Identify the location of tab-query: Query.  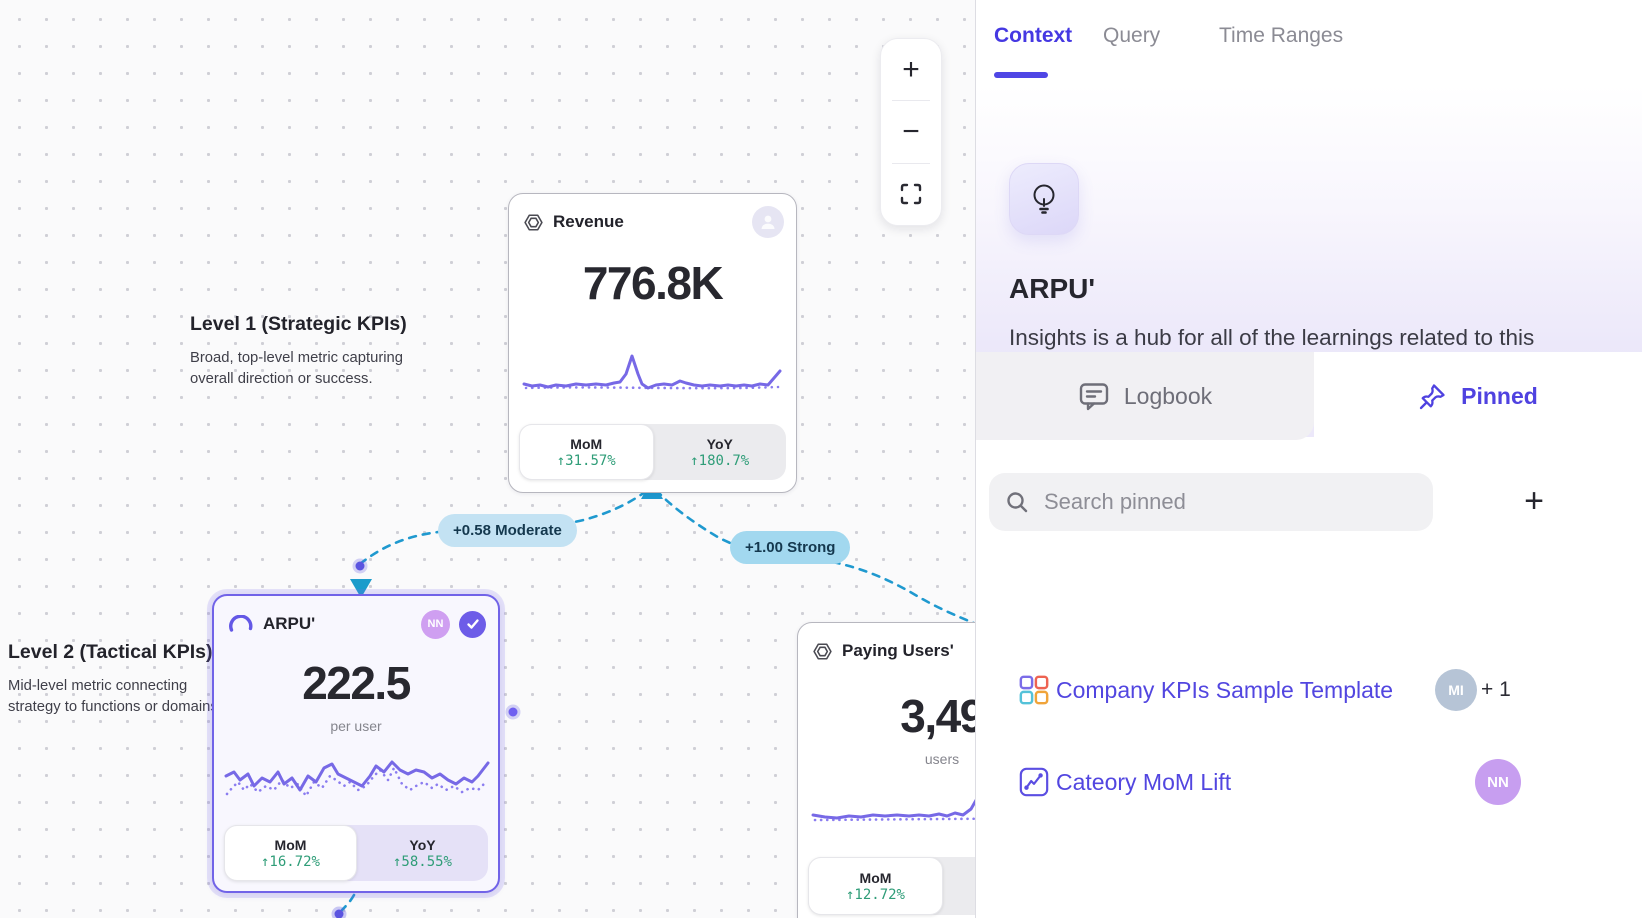
(1131, 36).